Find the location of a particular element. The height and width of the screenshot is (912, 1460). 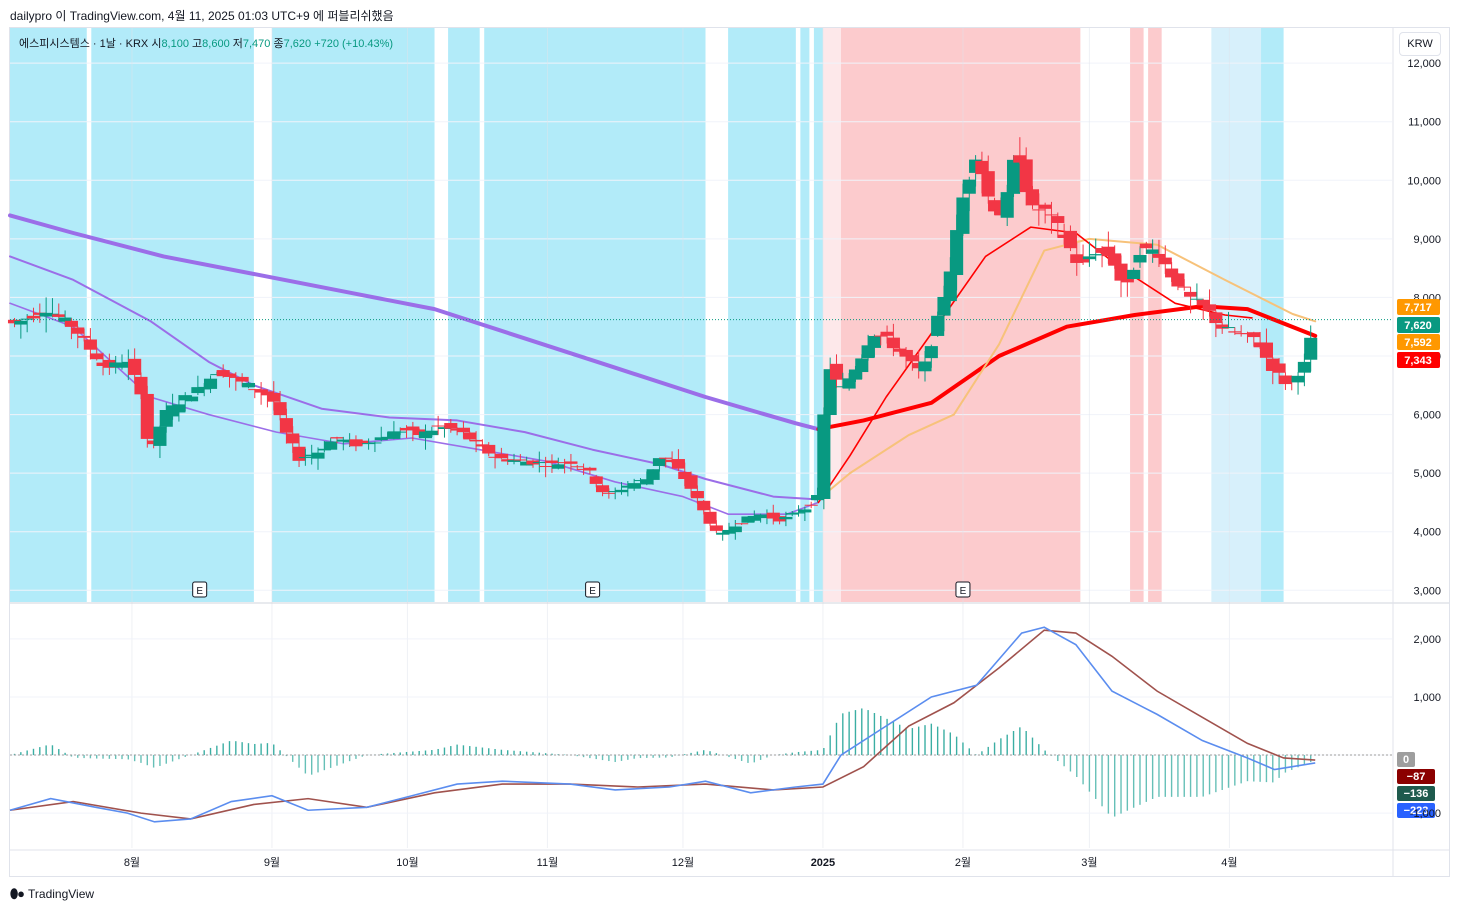

close-label: 종 is located at coordinates (278, 44).